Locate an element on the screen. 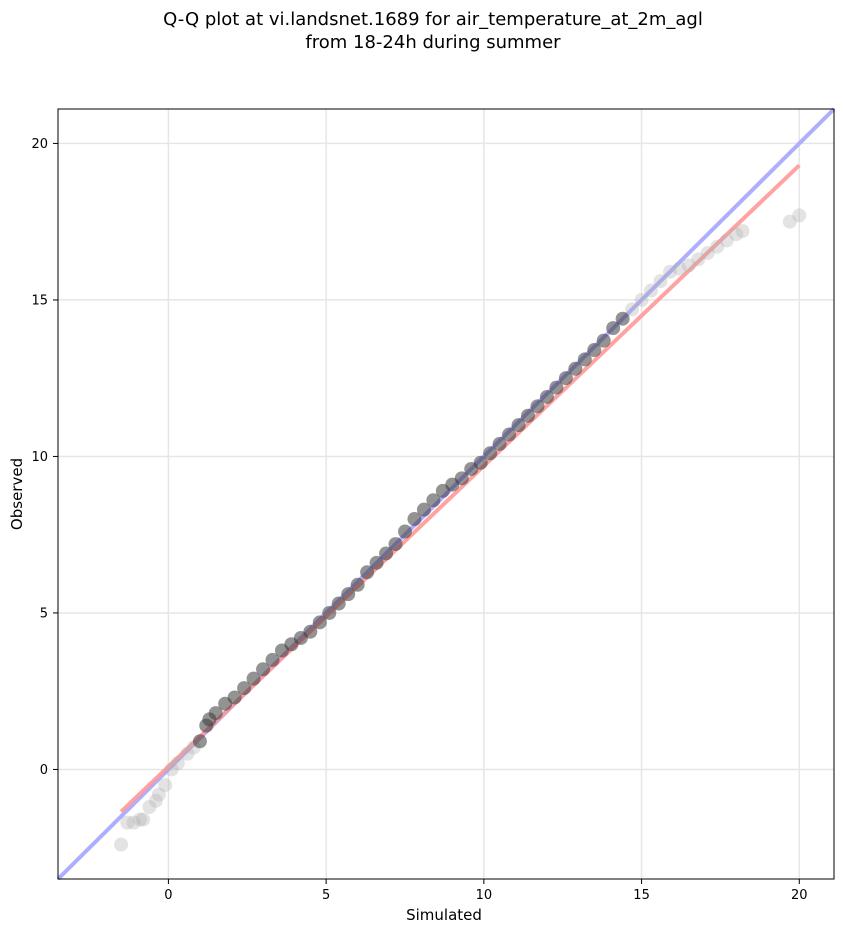  x-tick-label: 20 is located at coordinates (799, 895).